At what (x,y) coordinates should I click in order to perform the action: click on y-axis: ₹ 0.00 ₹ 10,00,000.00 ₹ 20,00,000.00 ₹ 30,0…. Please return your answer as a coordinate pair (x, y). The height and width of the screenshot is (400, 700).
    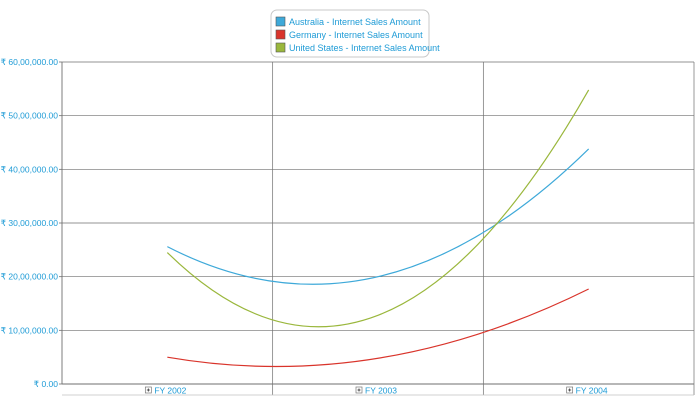
    Looking at the image, I should click on (32, 223).